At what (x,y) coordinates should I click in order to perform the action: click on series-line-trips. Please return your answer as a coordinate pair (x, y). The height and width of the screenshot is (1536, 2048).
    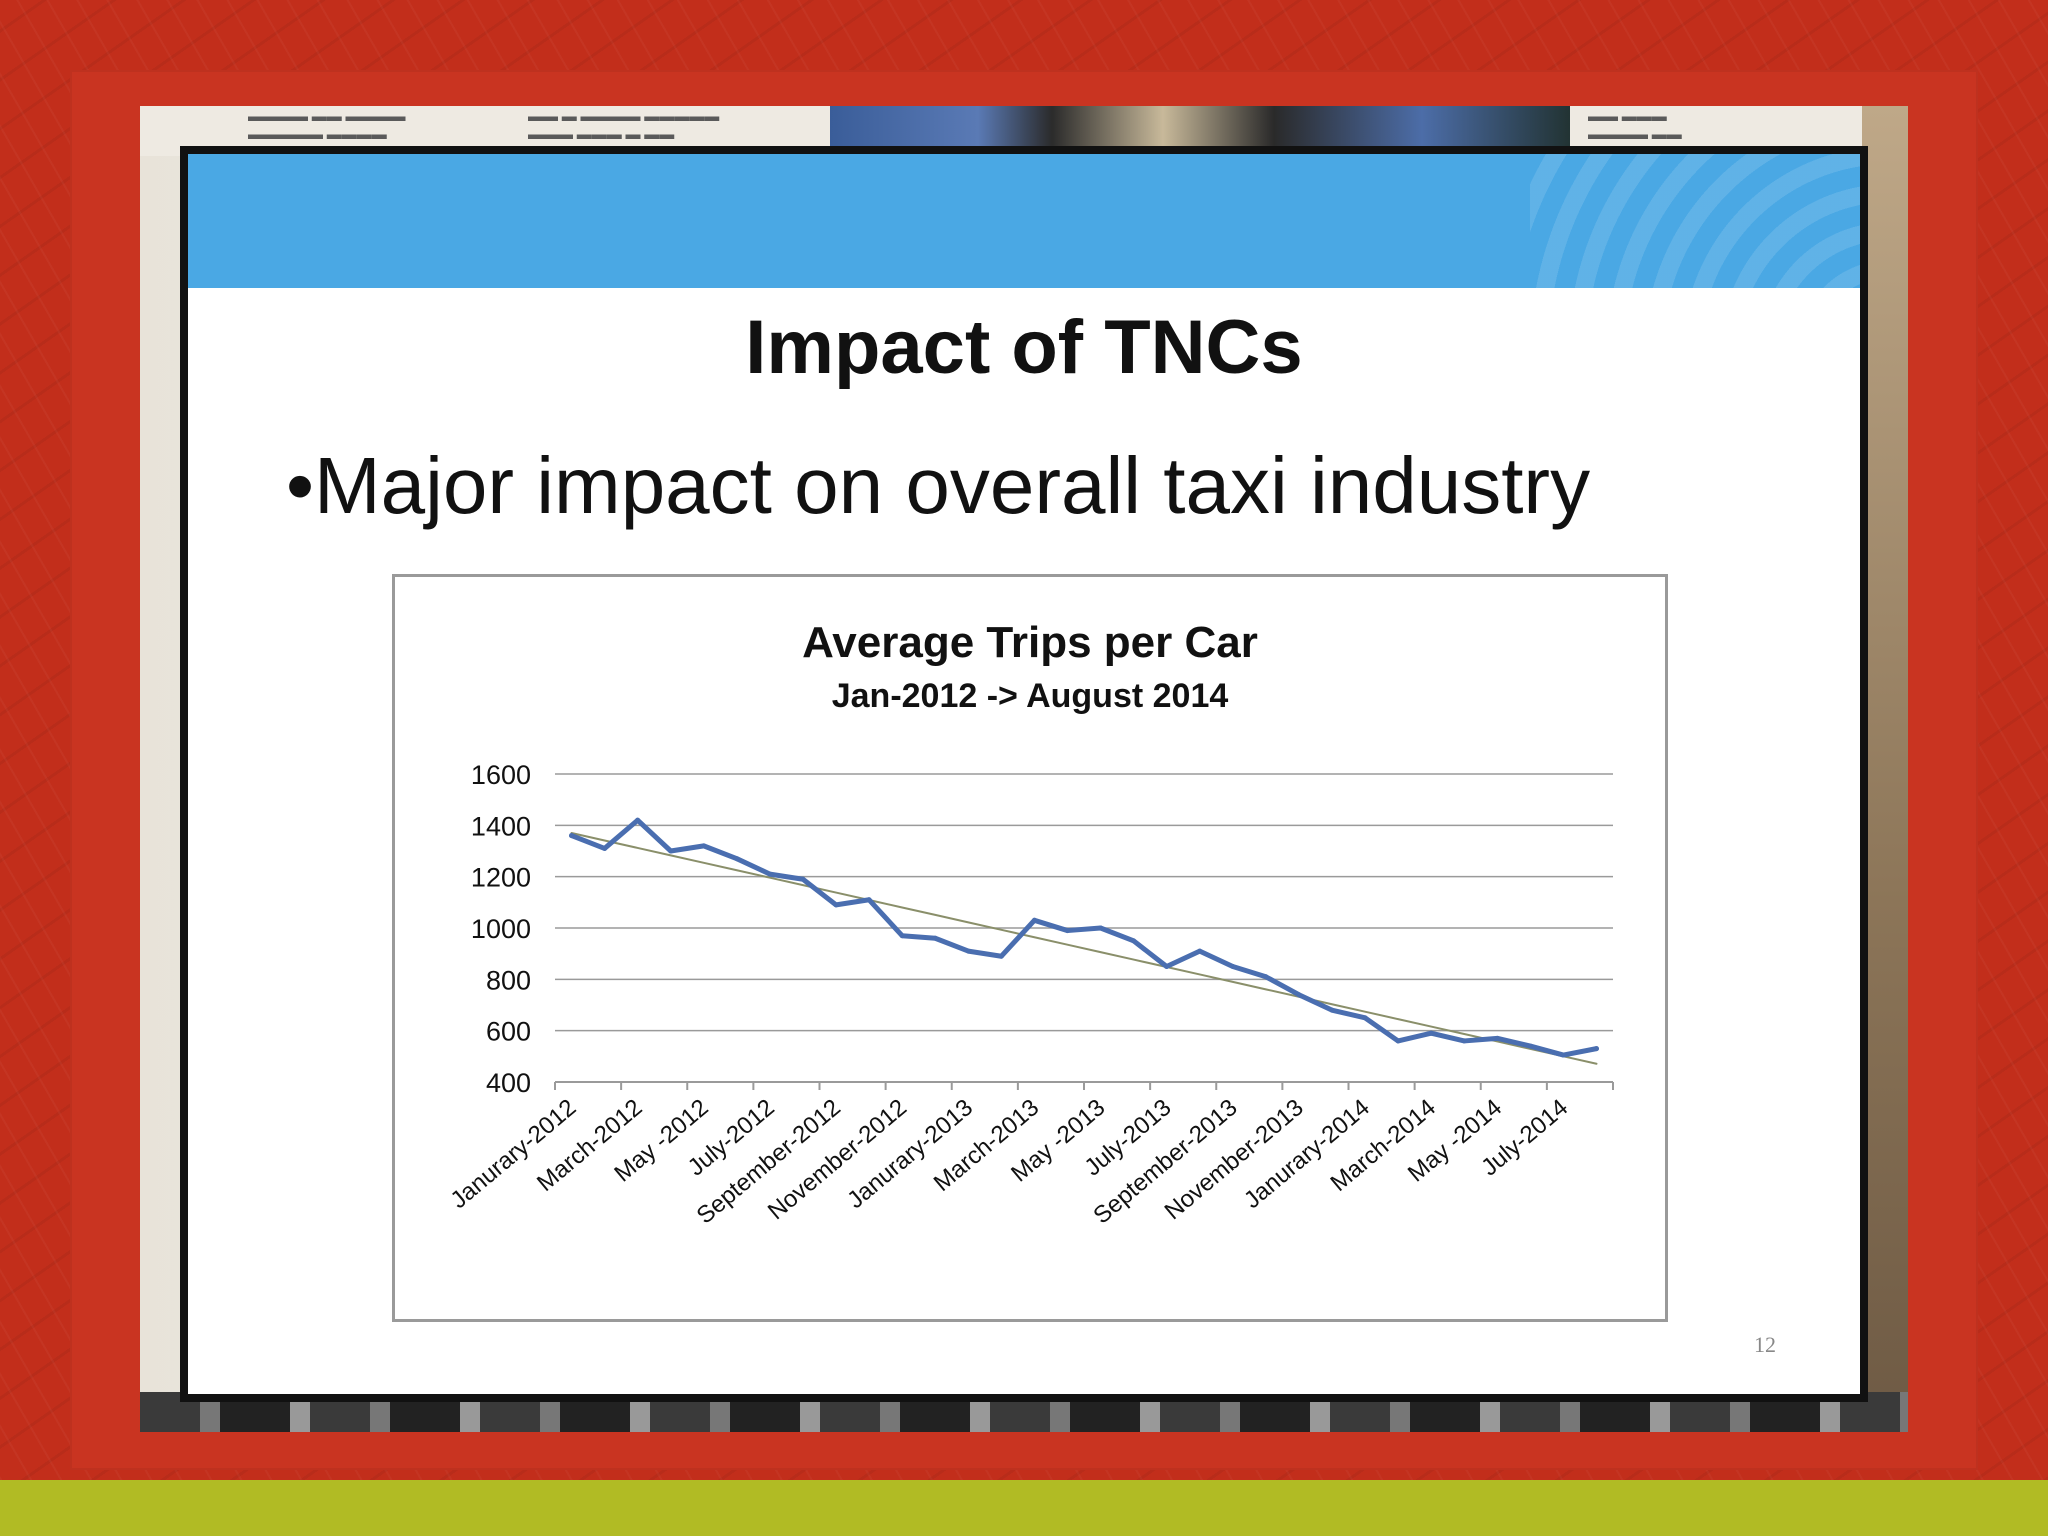
    Looking at the image, I should click on (1084, 937).